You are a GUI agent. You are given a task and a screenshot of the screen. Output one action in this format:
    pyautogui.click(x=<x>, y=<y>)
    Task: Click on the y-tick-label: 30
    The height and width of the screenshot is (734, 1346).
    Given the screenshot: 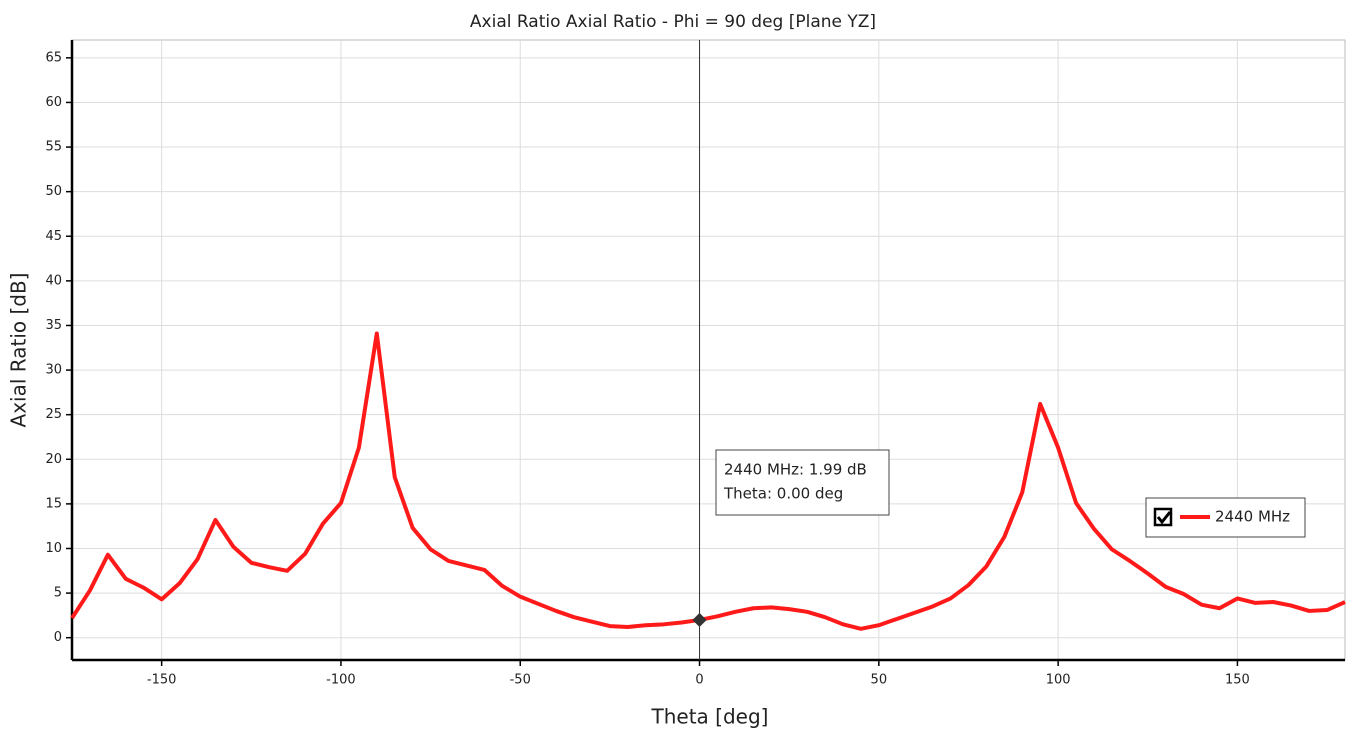 What is the action you would take?
    pyautogui.click(x=53, y=370)
    